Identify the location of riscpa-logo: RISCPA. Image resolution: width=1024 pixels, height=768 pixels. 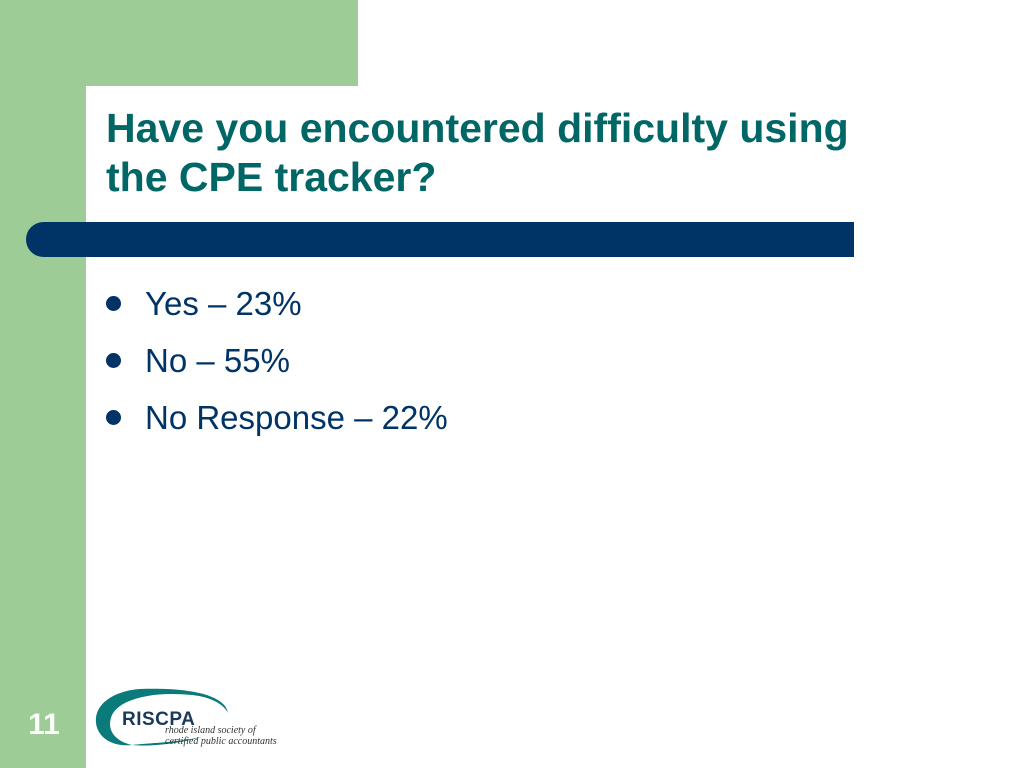
(161, 717).